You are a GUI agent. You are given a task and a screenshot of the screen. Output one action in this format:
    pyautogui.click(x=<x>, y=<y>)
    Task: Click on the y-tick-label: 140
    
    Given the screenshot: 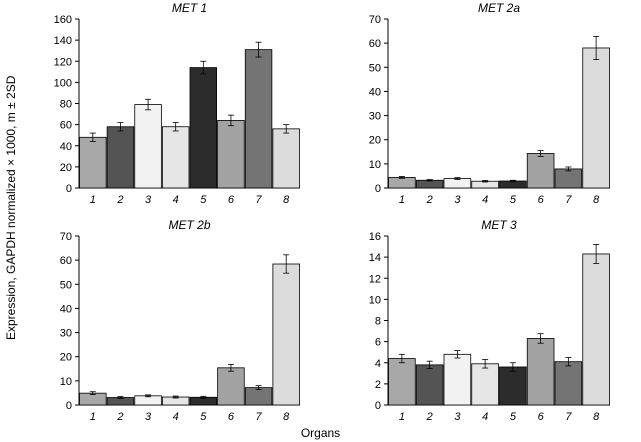 What is the action you would take?
    pyautogui.click(x=63, y=41)
    